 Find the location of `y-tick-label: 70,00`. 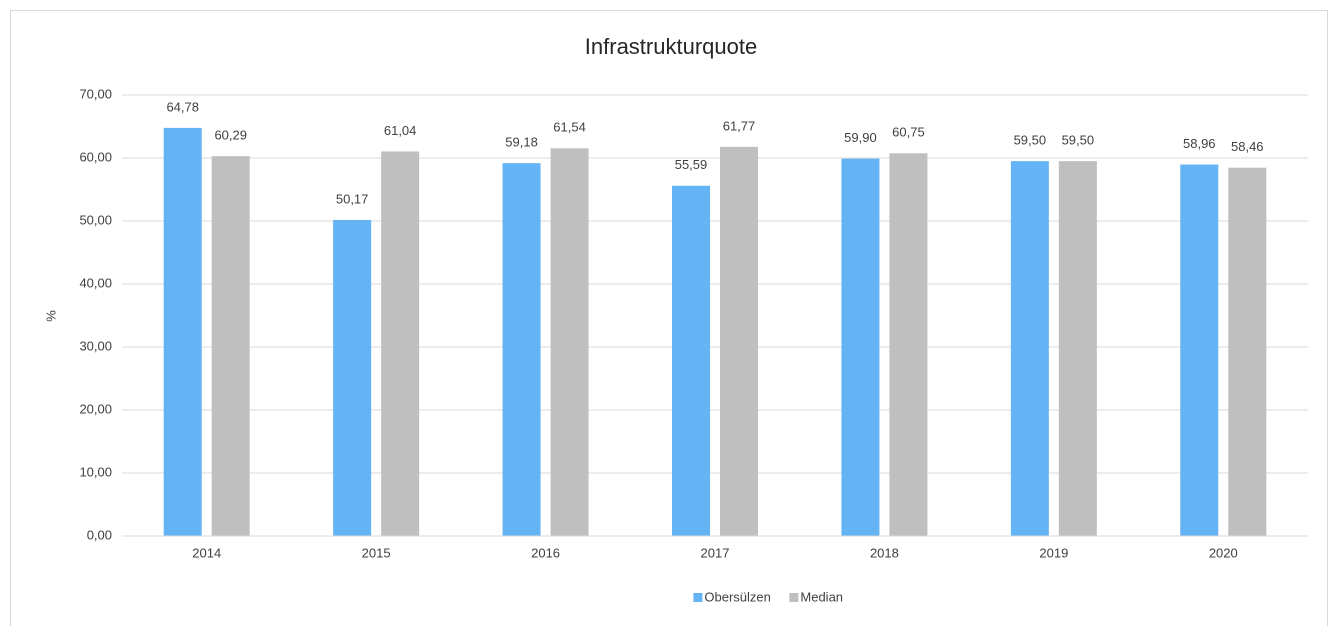

y-tick-label: 70,00 is located at coordinates (95, 93).